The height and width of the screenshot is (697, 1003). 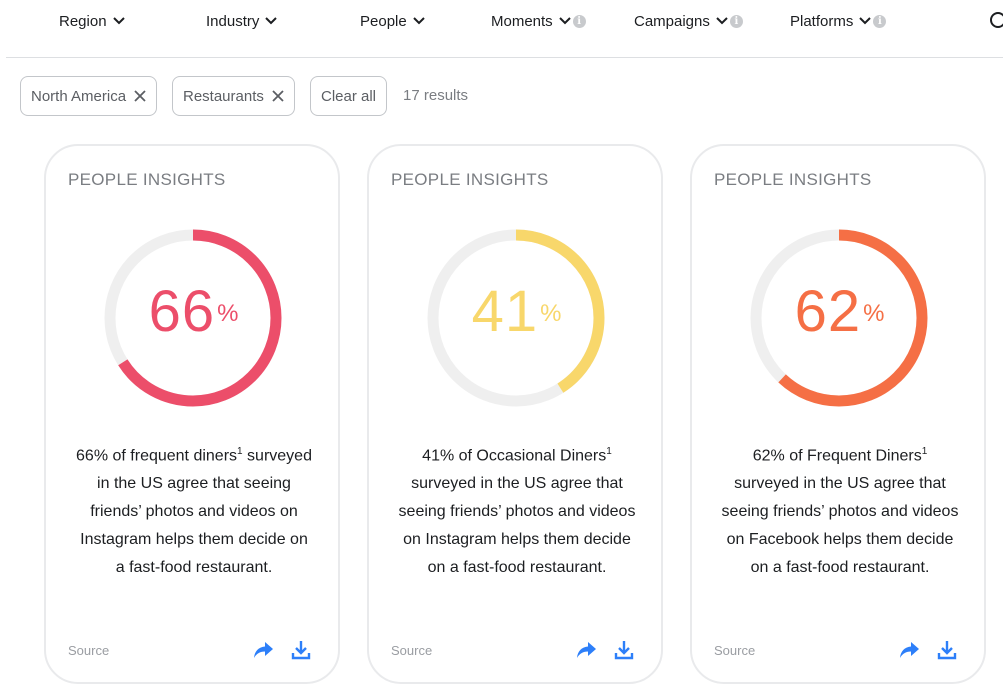 I want to click on nav-label: People, so click(x=383, y=21).